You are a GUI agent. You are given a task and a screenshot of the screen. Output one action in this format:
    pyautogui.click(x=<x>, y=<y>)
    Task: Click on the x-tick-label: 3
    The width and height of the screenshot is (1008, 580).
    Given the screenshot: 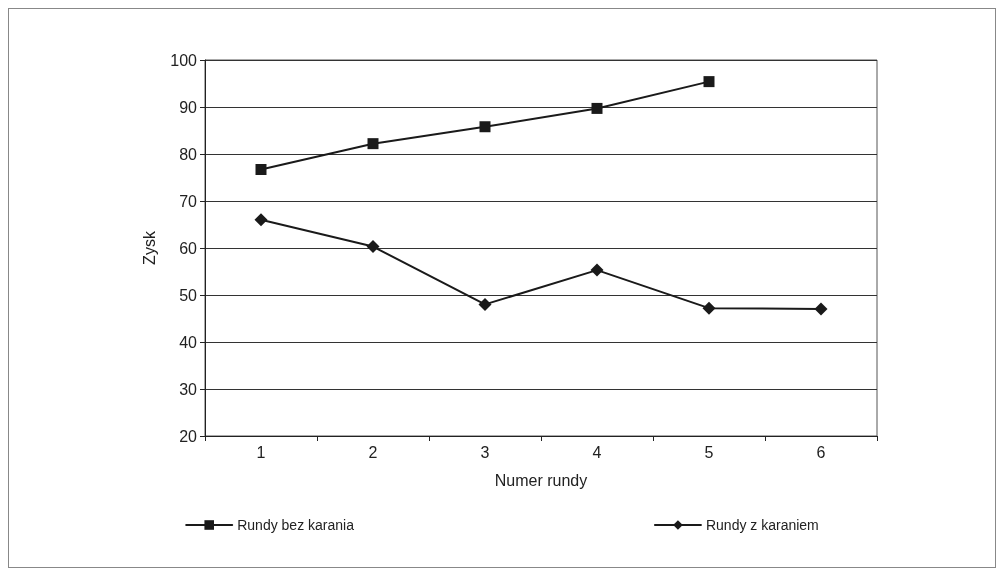 What is the action you would take?
    pyautogui.click(x=485, y=452)
    